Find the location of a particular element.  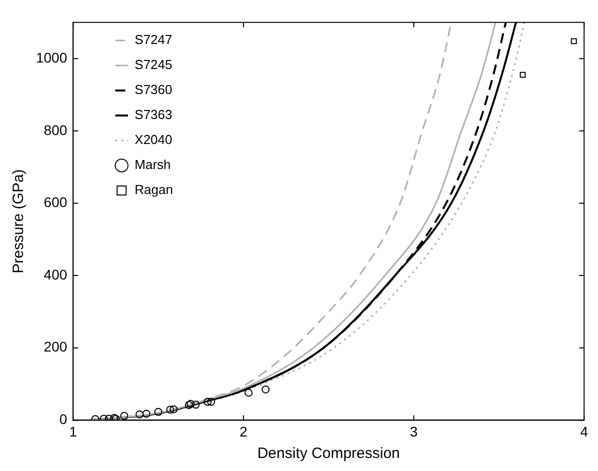

x-tick-label: 1 is located at coordinates (73, 431).